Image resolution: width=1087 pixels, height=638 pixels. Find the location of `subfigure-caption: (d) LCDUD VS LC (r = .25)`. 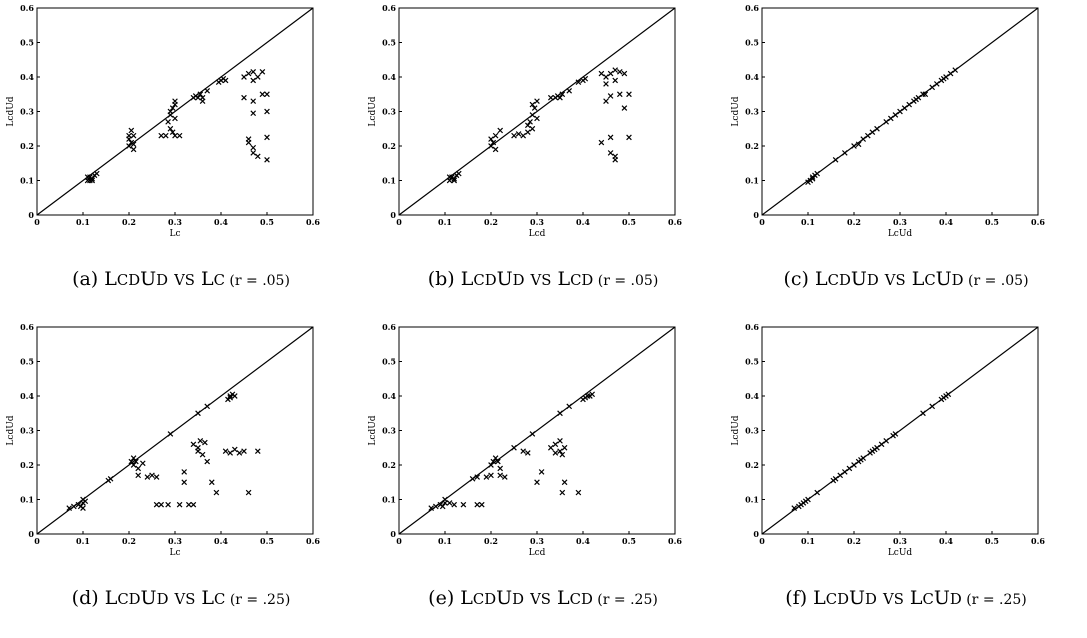

subfigure-caption: (d) LCDUD VS LC (r = .25) is located at coordinates (181, 598).